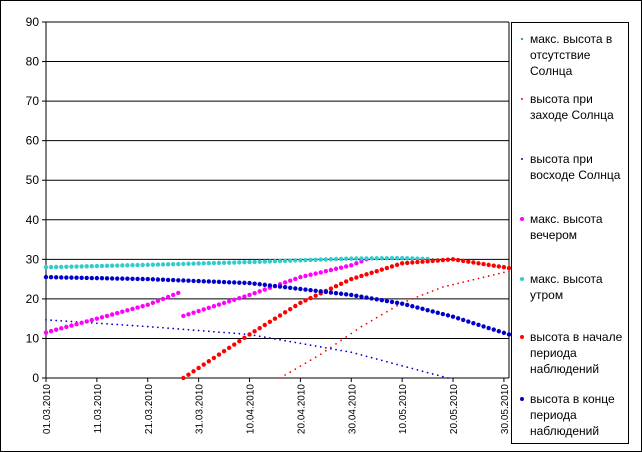  I want to click on legend-marker, so click(522, 399).